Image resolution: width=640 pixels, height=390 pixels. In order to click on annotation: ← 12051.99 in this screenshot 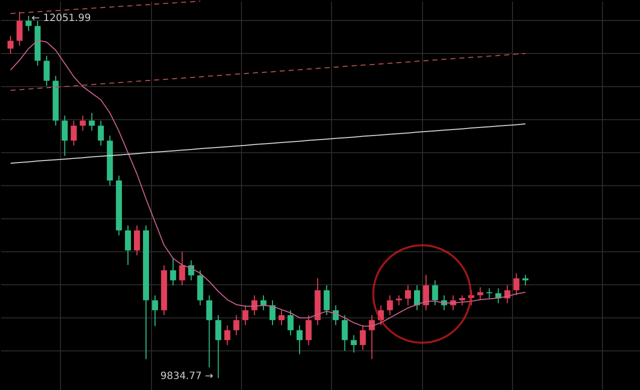, I will do `click(61, 18)`.